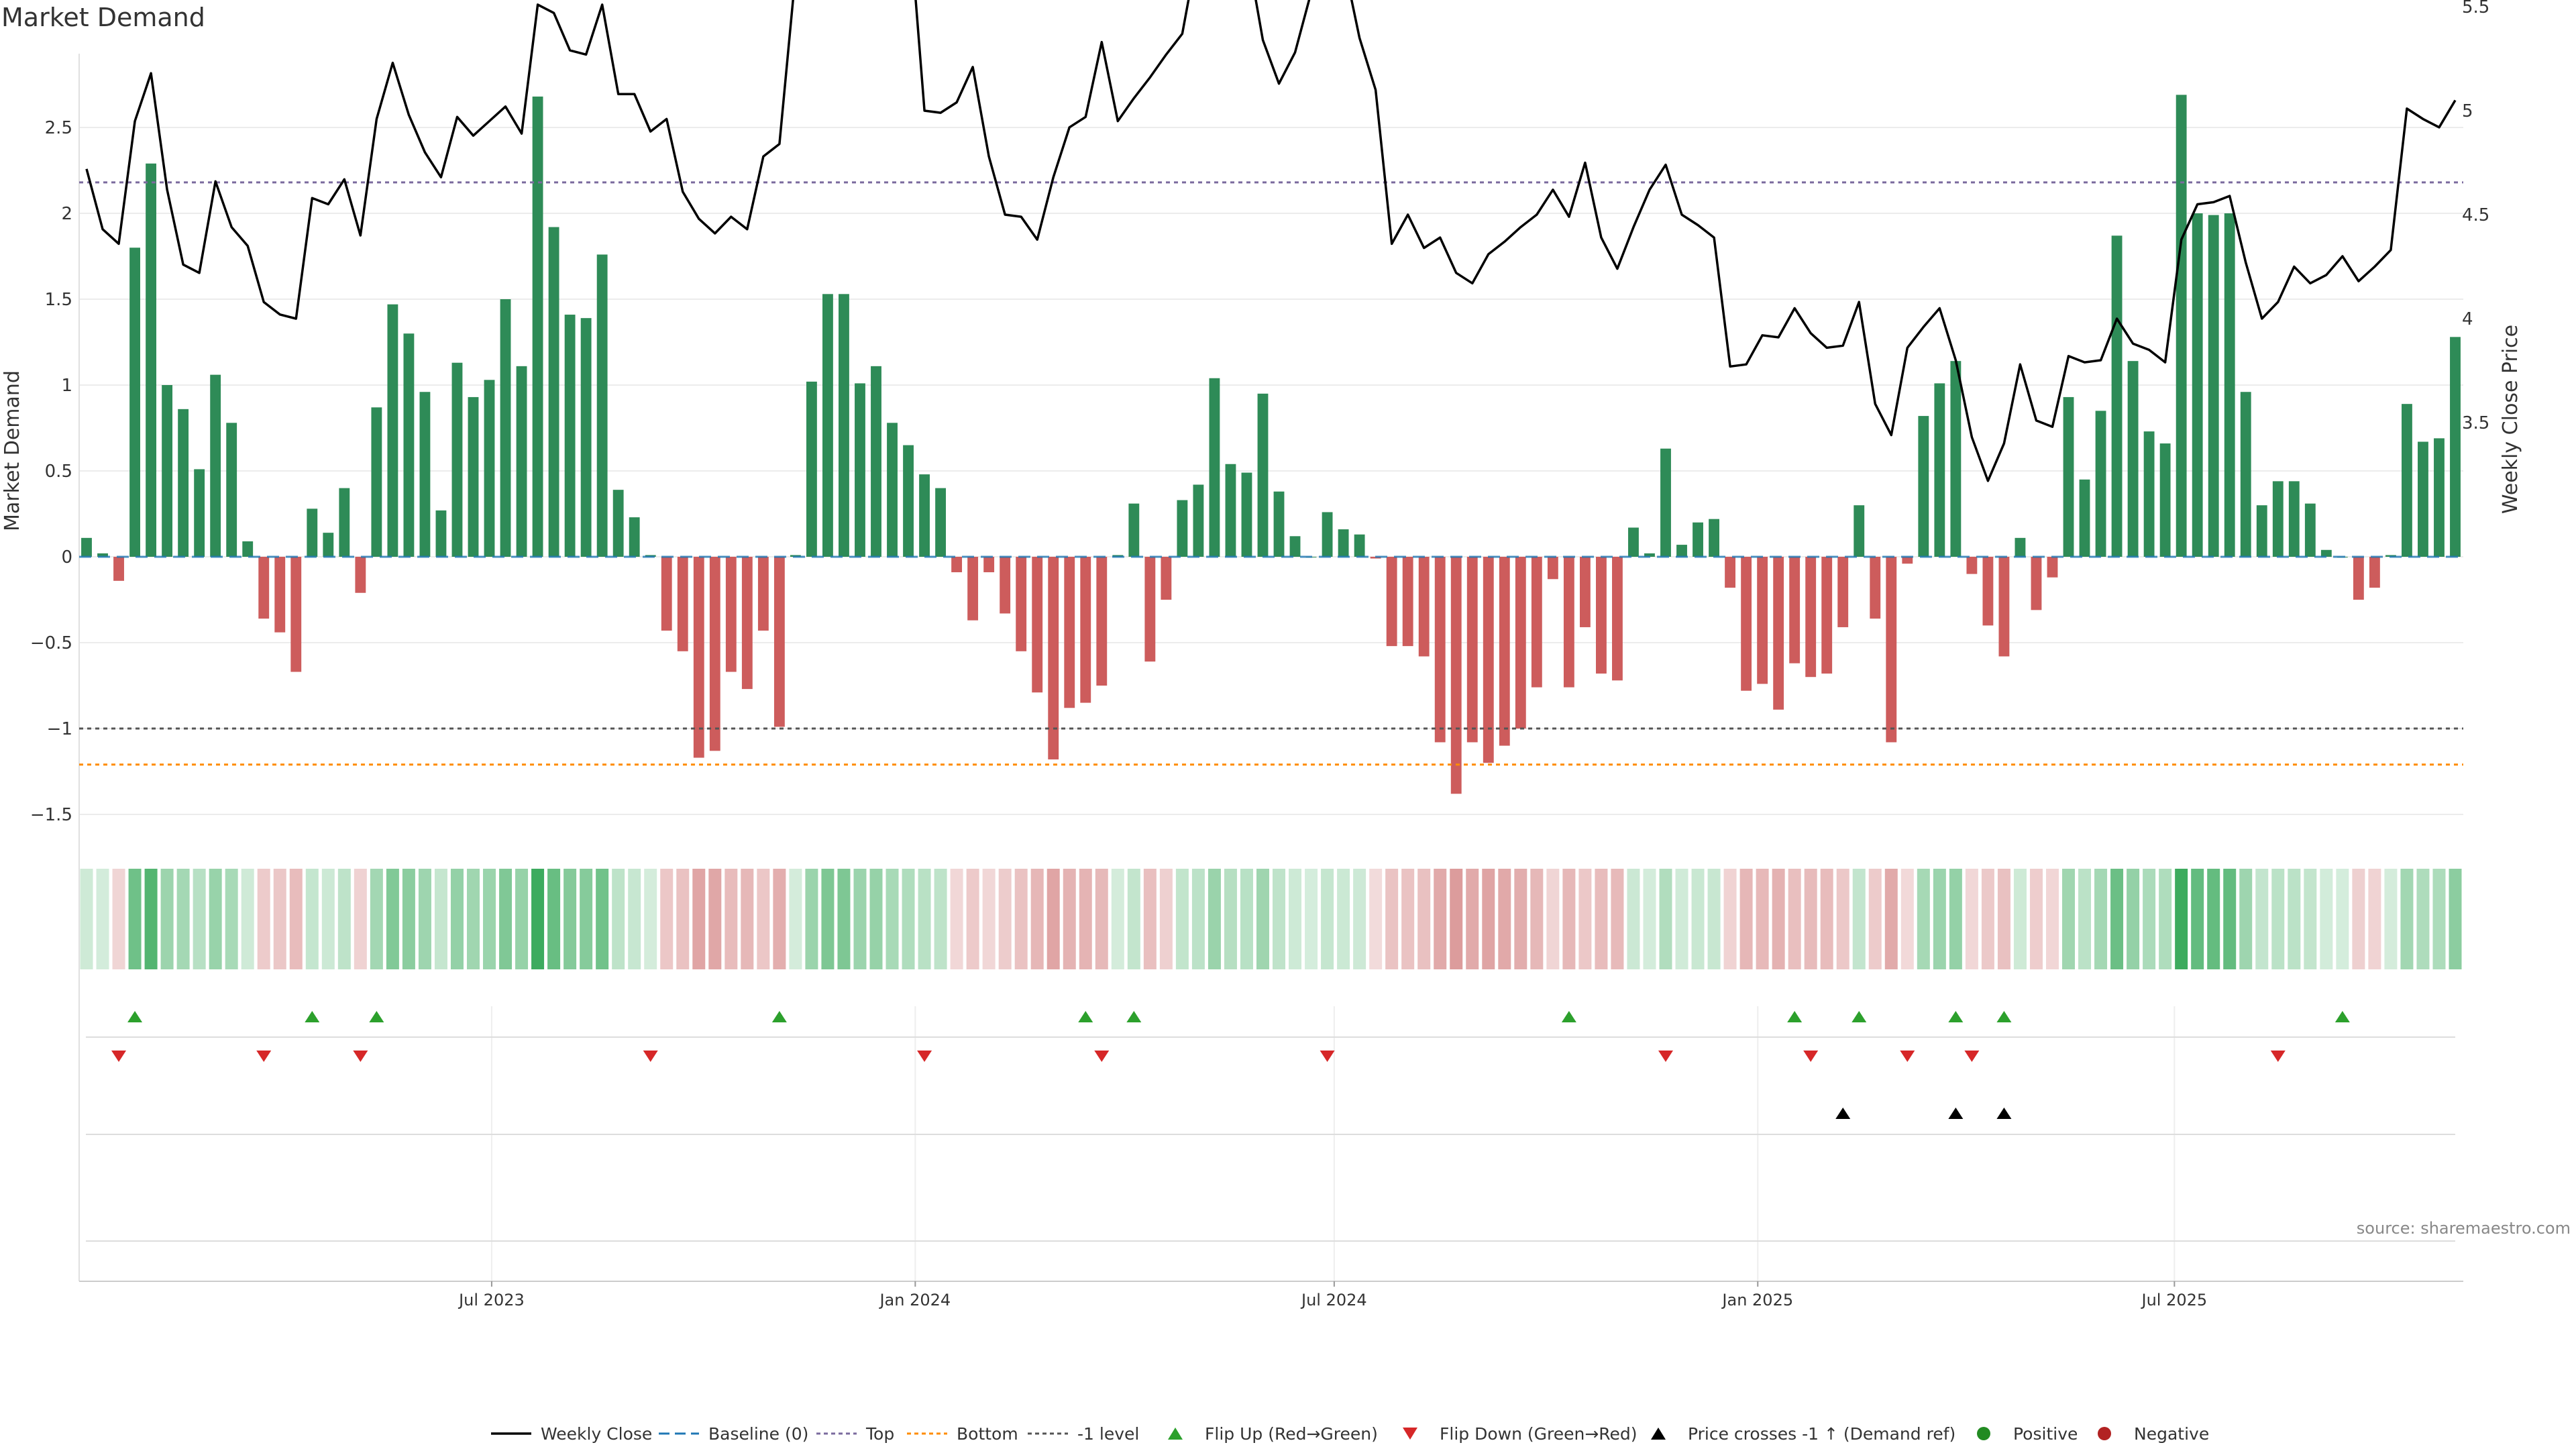 This screenshot has width=2576, height=1449. Describe the element at coordinates (1333, 1300) in the screenshot. I see `x-tick-label: Jul 2024` at that location.